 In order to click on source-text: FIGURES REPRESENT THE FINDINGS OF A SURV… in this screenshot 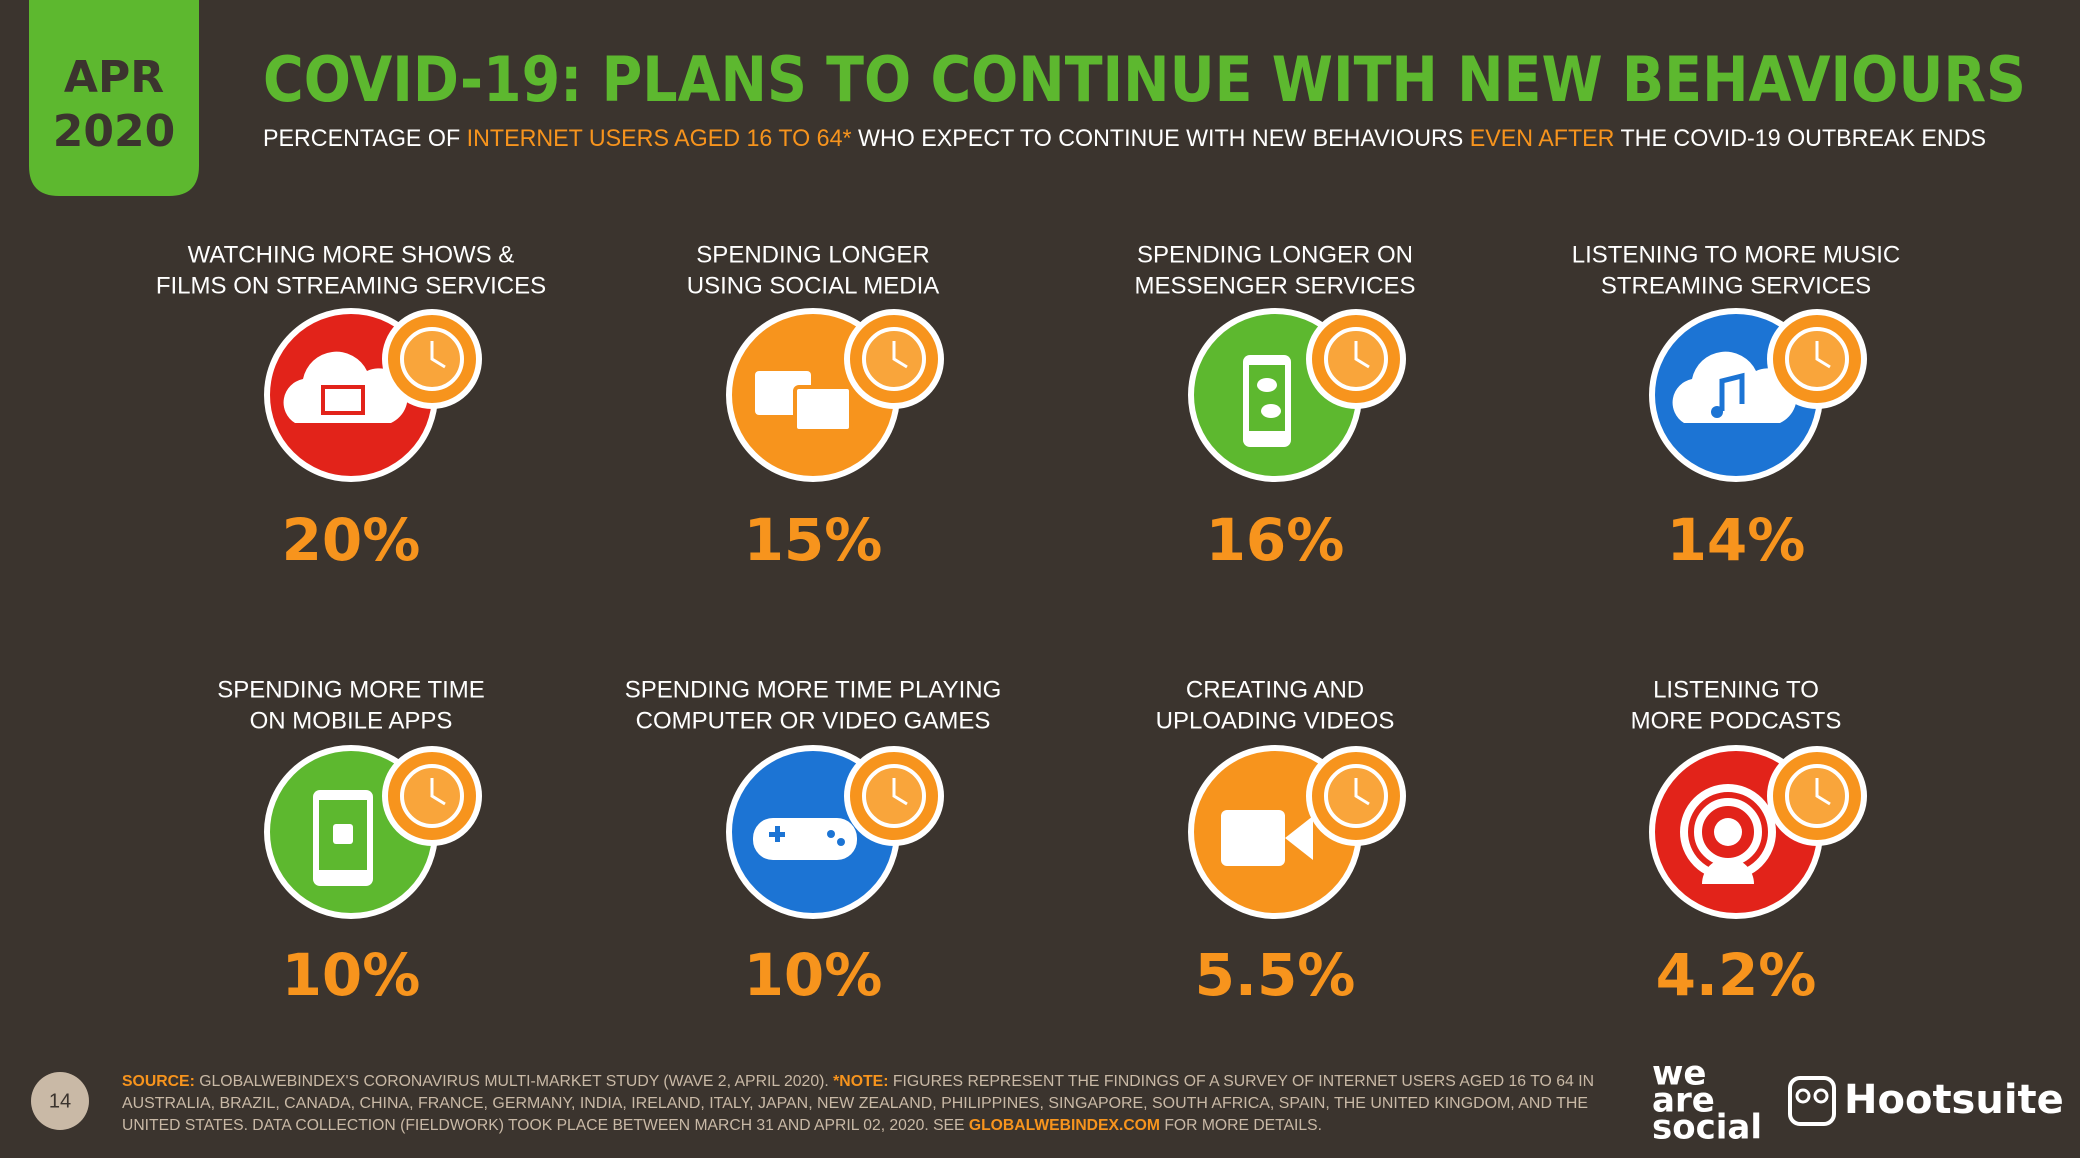, I will do `click(1241, 1081)`.